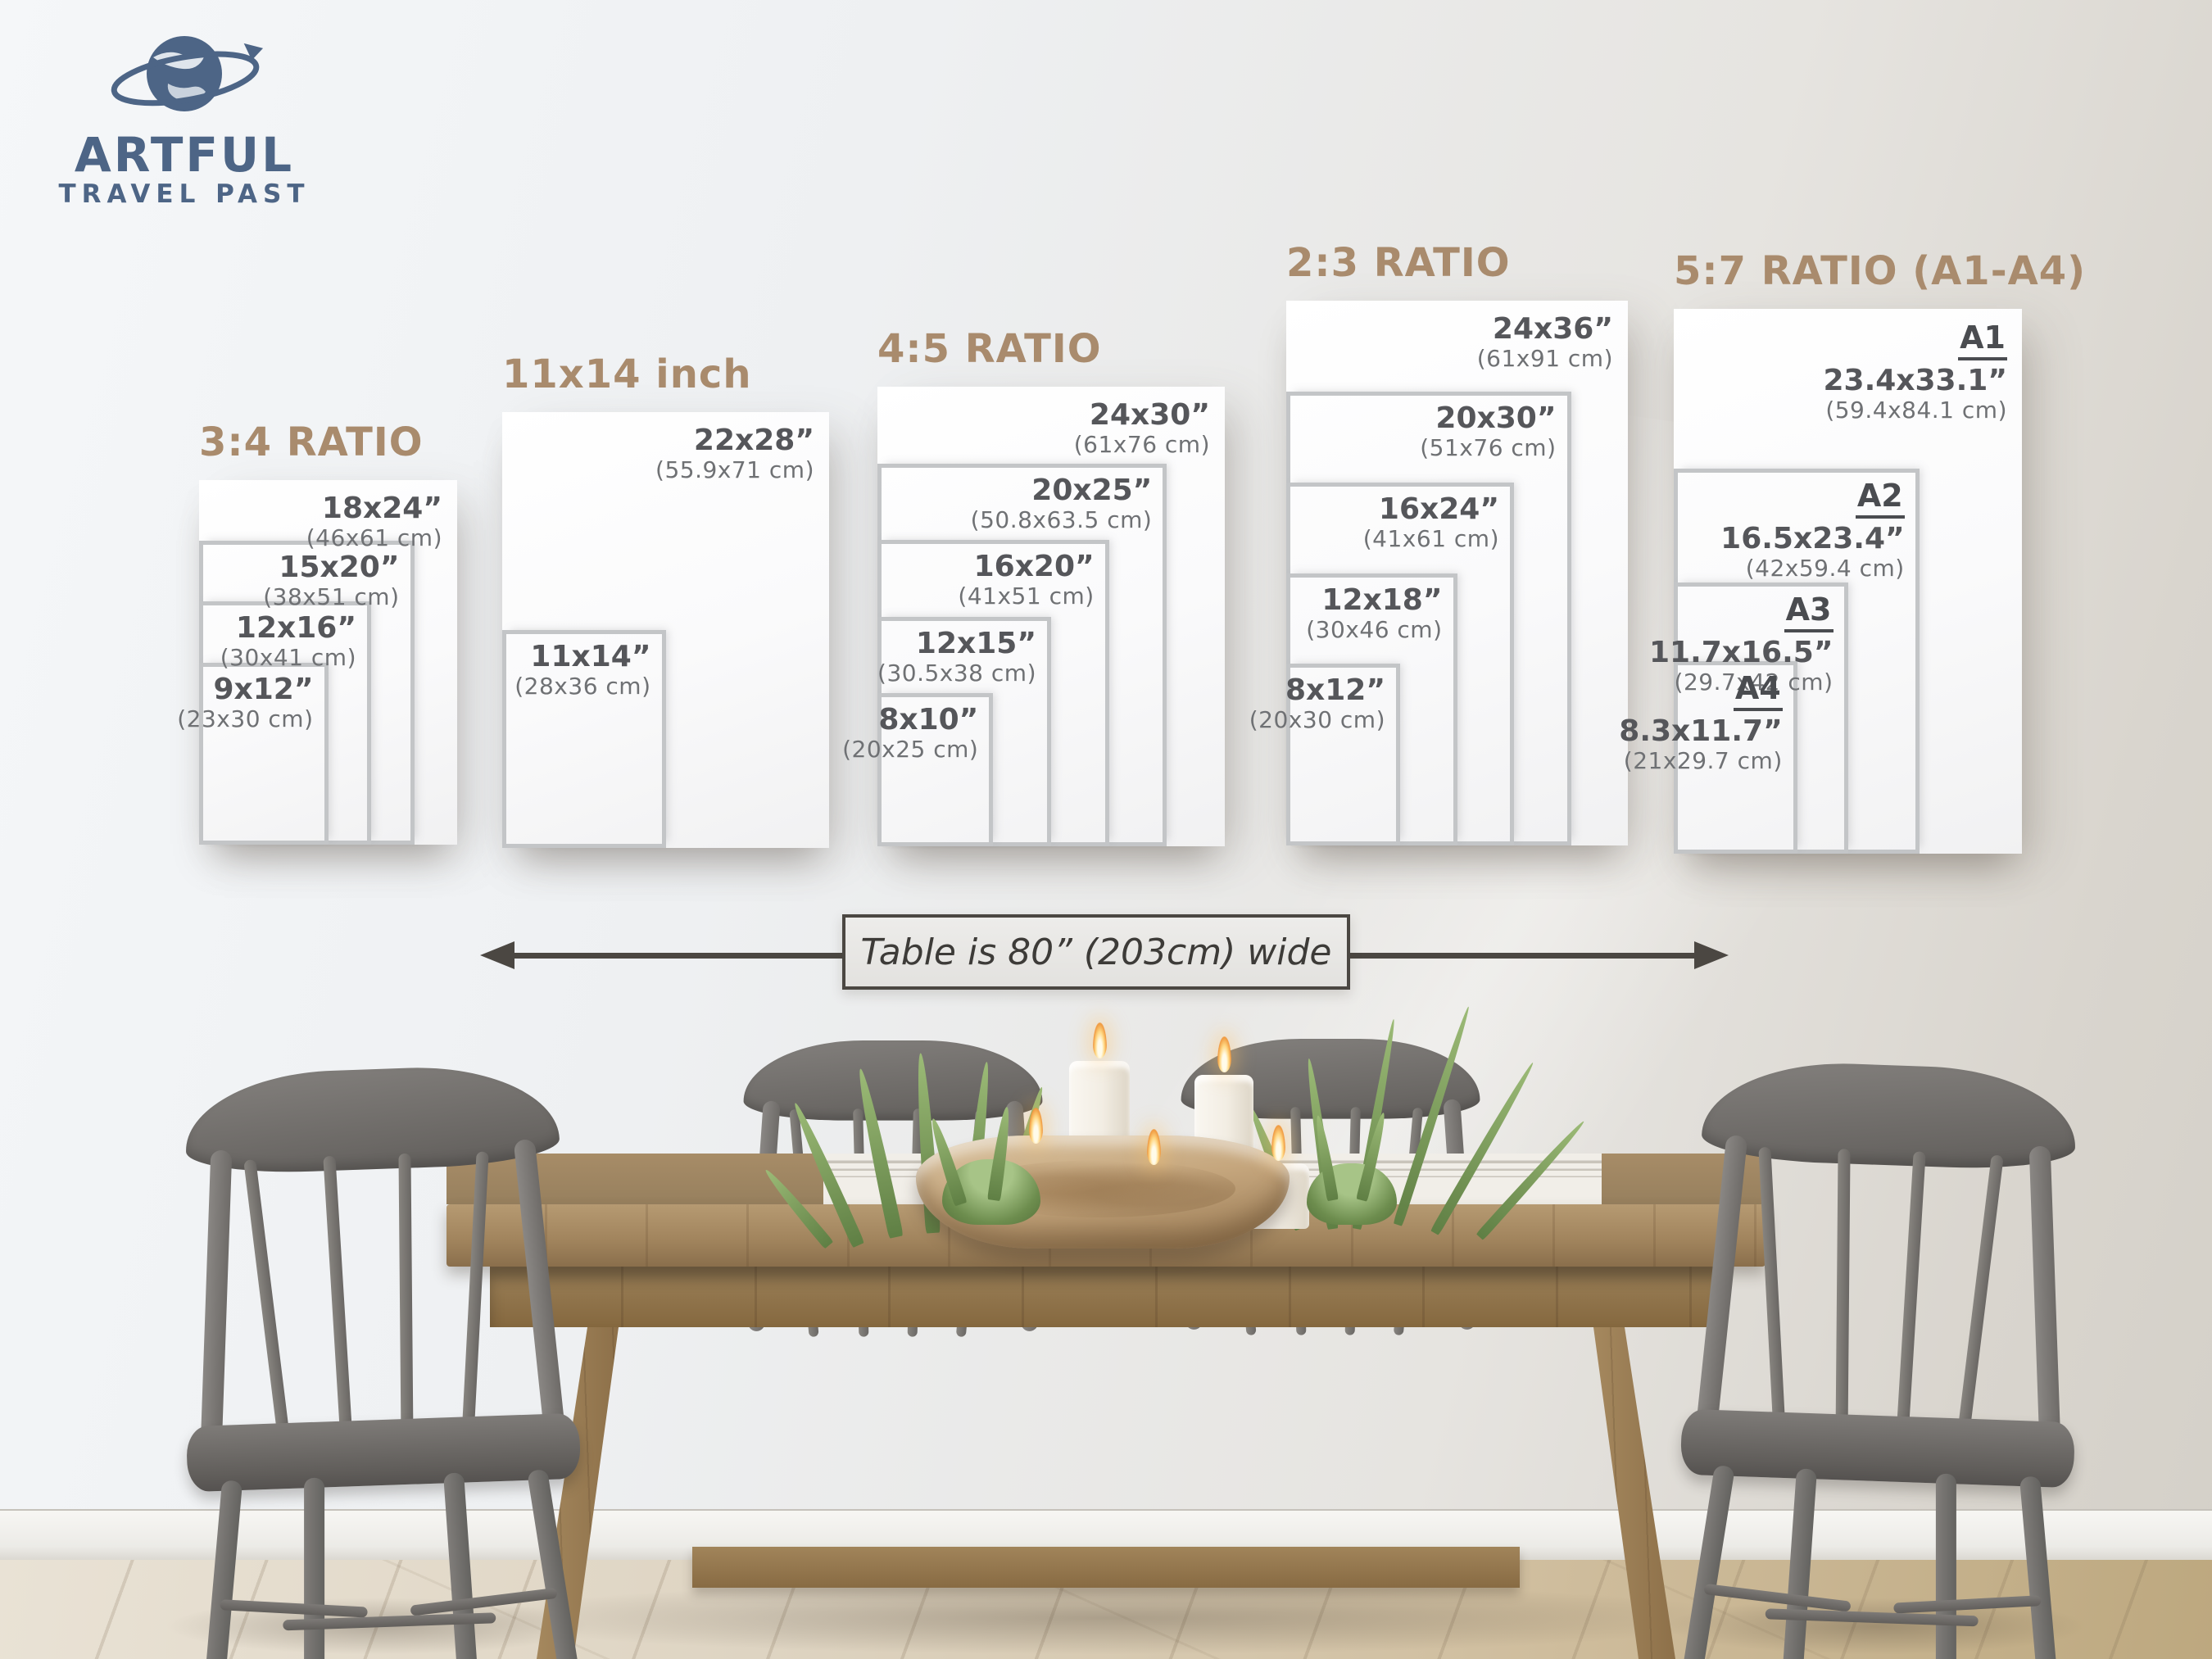 Image resolution: width=2212 pixels, height=1659 pixels. What do you see at coordinates (975, 643) in the screenshot?
I see `size-inches: 12x15”` at bounding box center [975, 643].